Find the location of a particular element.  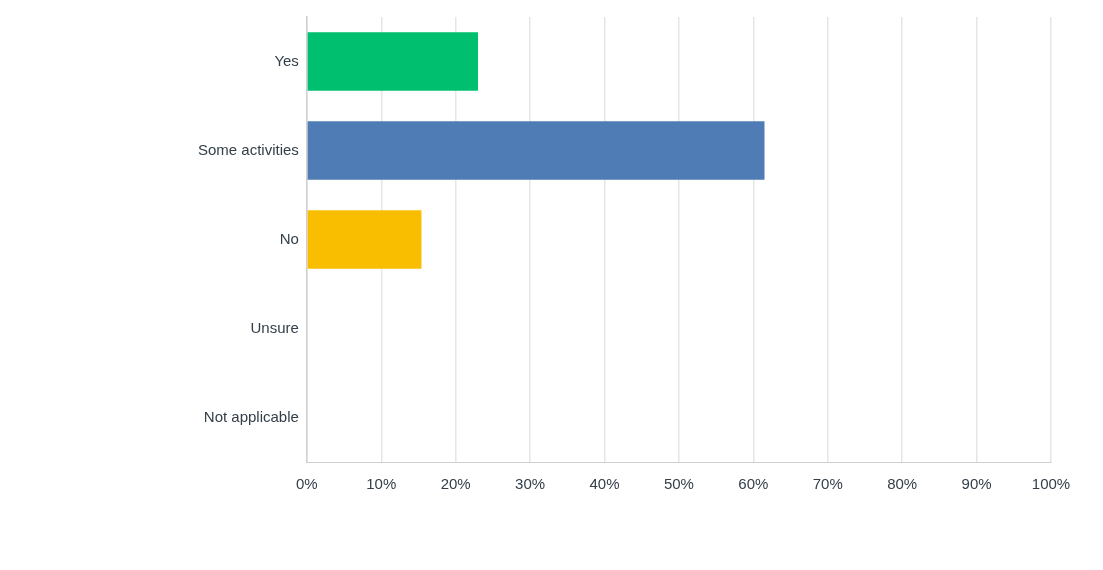

y-tick-label: No is located at coordinates (289, 238).